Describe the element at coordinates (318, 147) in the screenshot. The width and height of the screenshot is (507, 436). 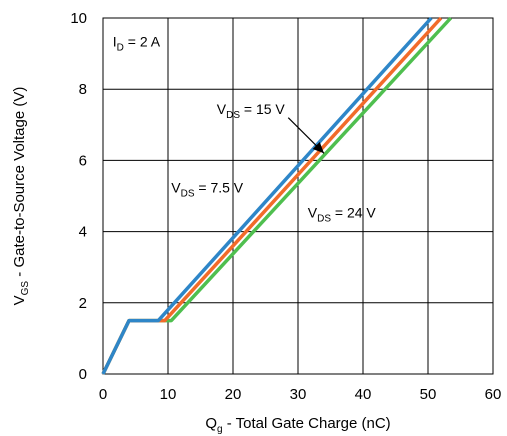
I see `annotation-arrow-head` at that location.